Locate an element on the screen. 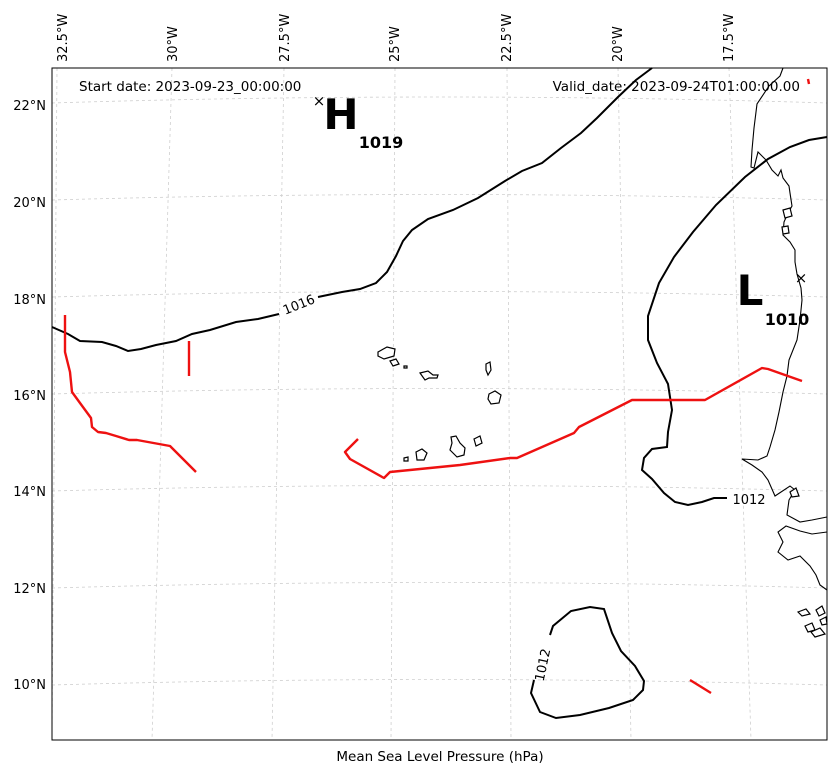 The width and height of the screenshot is (837, 783). lon-label-25w: 25°W is located at coordinates (395, 44).